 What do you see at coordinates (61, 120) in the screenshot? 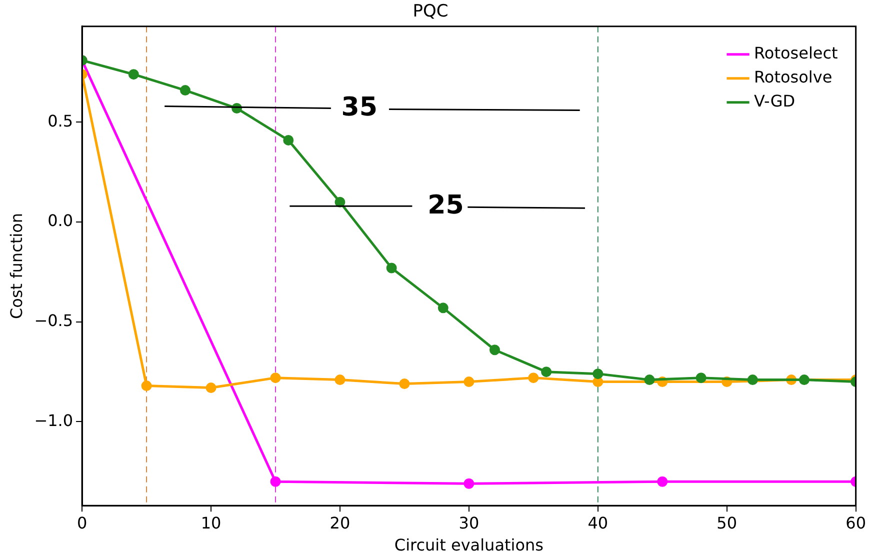
I see `y-tick-label: 0.5` at bounding box center [61, 120].